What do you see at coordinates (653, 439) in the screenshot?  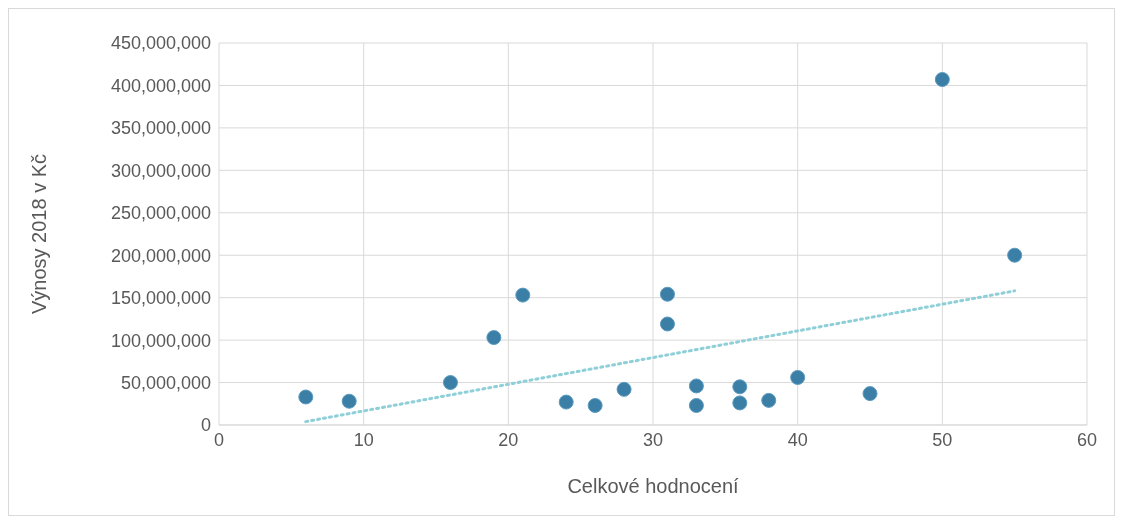 I see `x-tick-label: 30` at bounding box center [653, 439].